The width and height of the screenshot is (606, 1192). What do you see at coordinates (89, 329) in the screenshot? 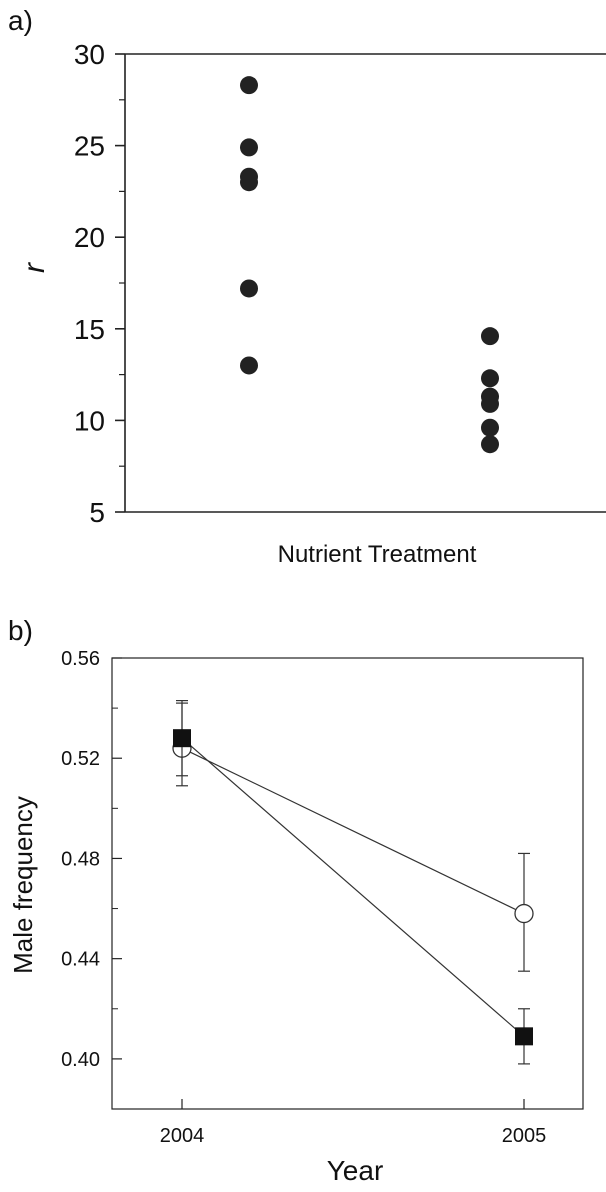
I see `panel-a-y-tick-label: 15` at bounding box center [89, 329].